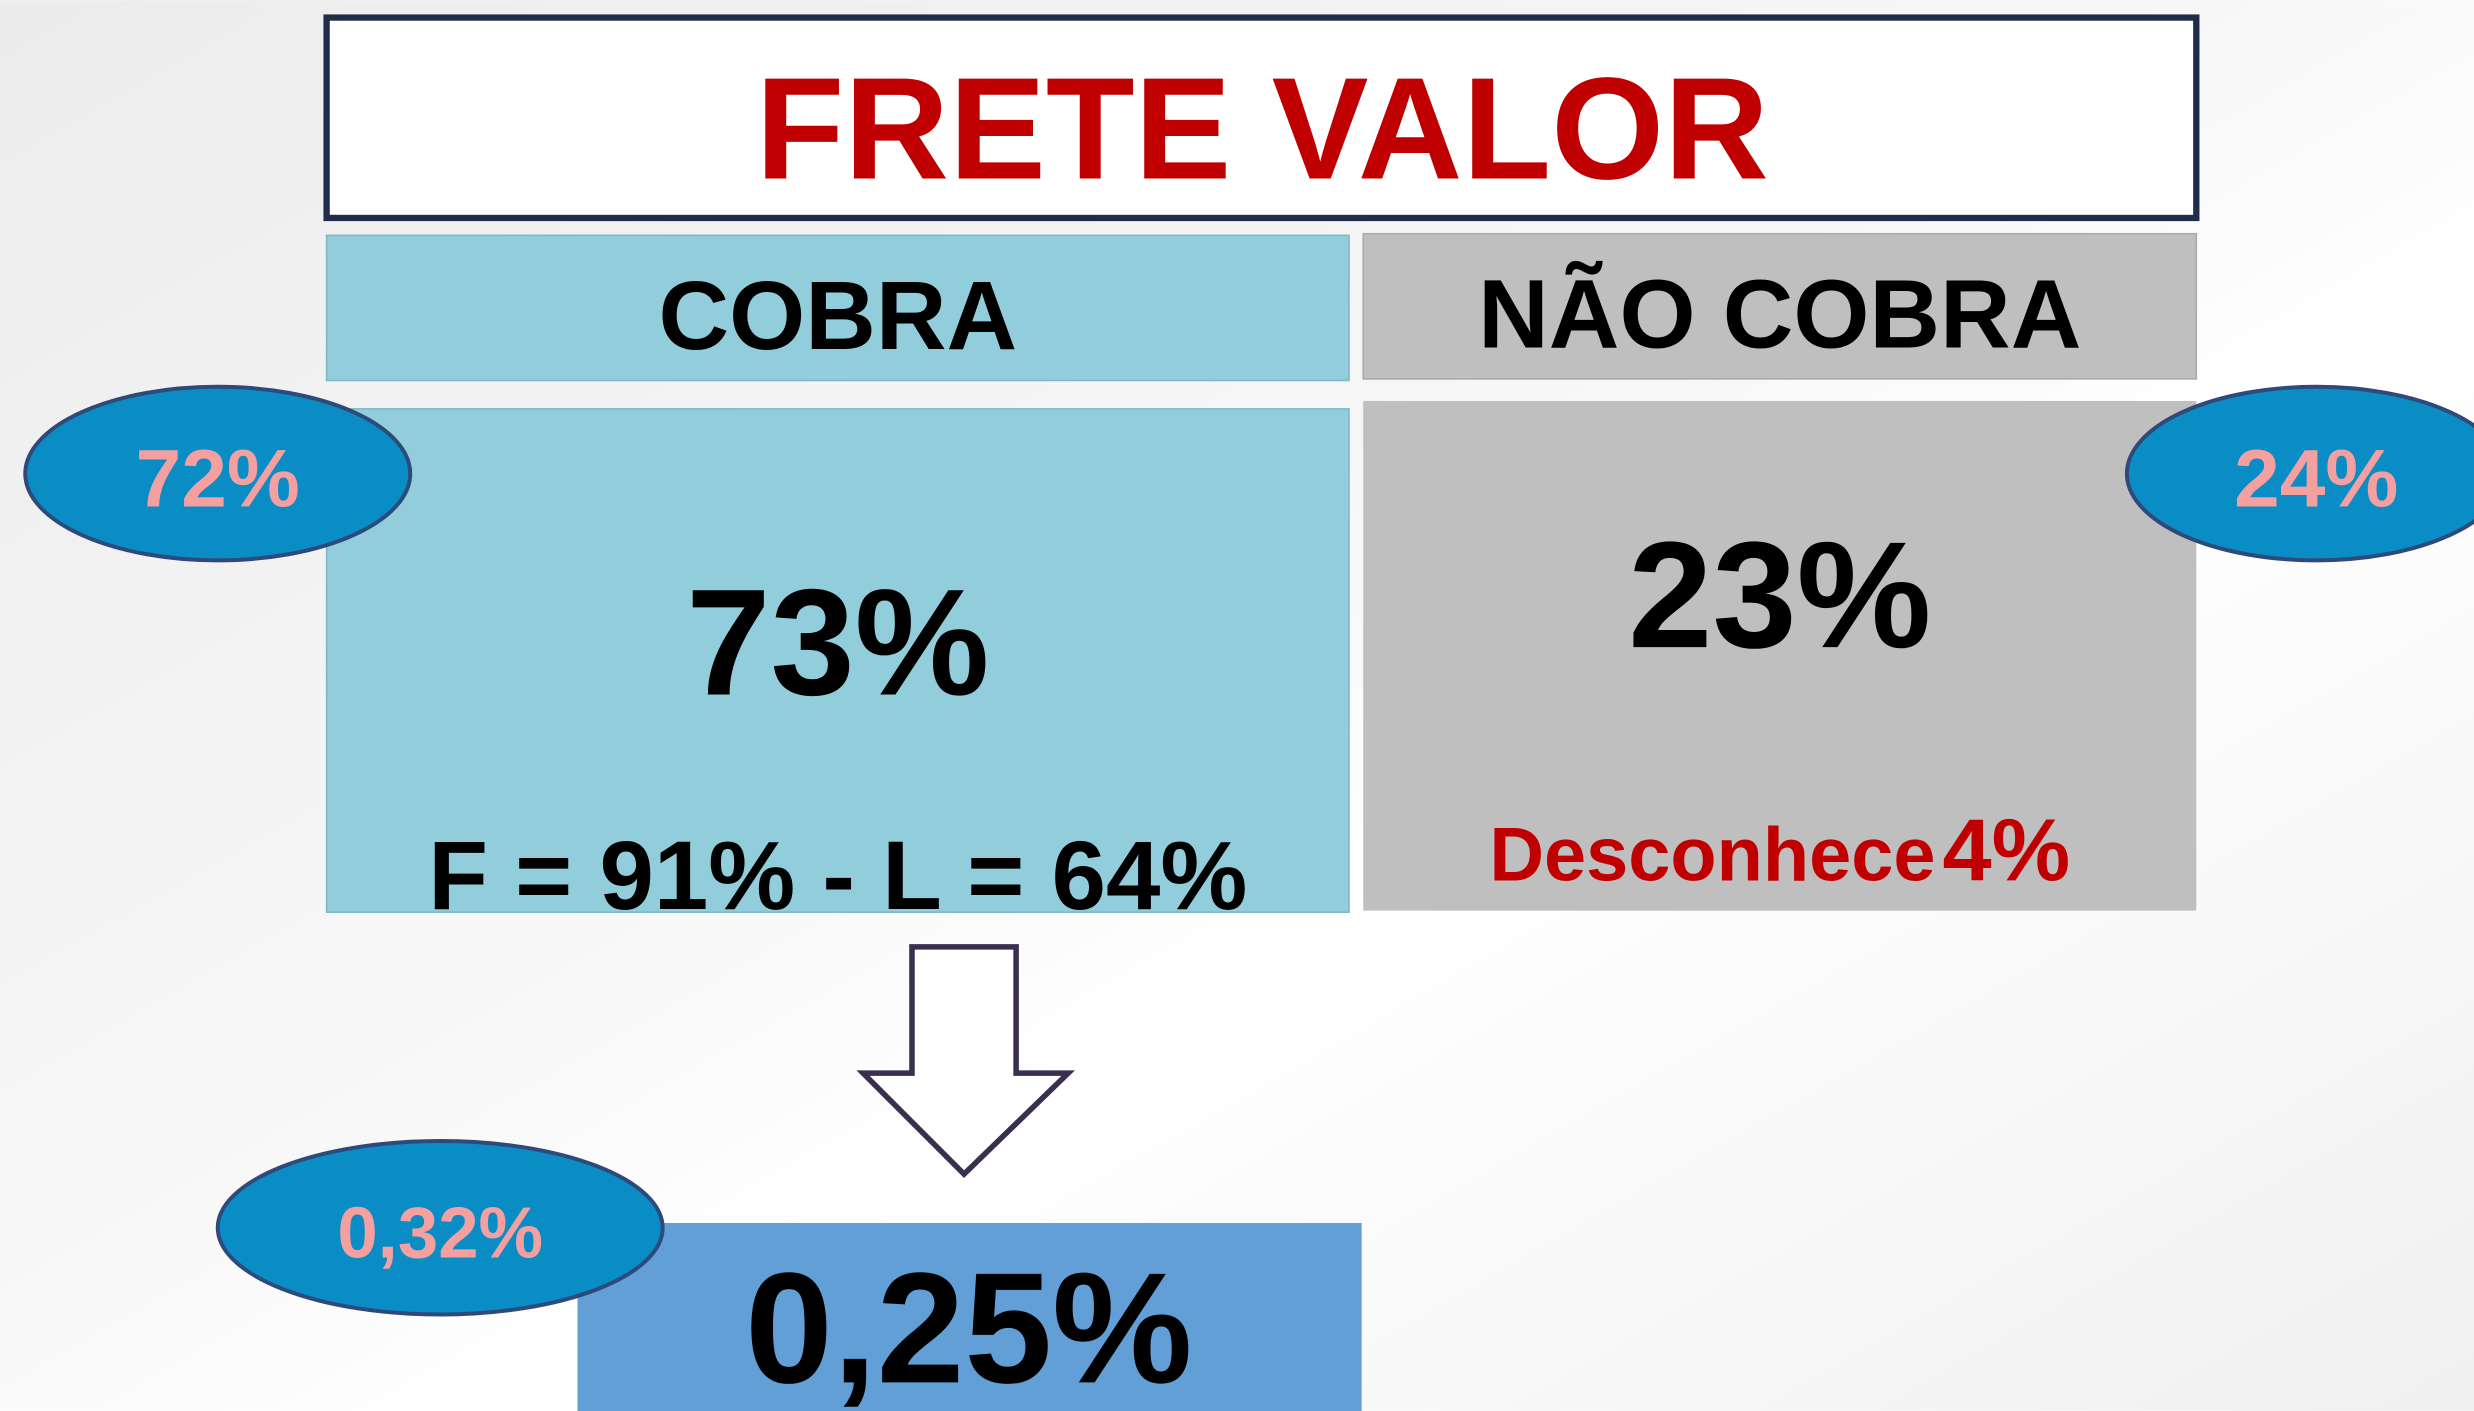  What do you see at coordinates (2006, 850) in the screenshot?
I see `detail-value: 4%` at bounding box center [2006, 850].